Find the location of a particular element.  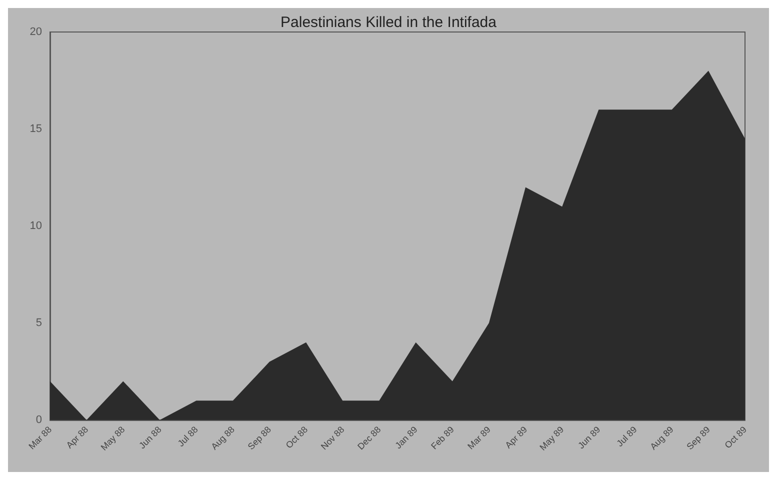

x-tick-label: May 88 is located at coordinates (112, 438).